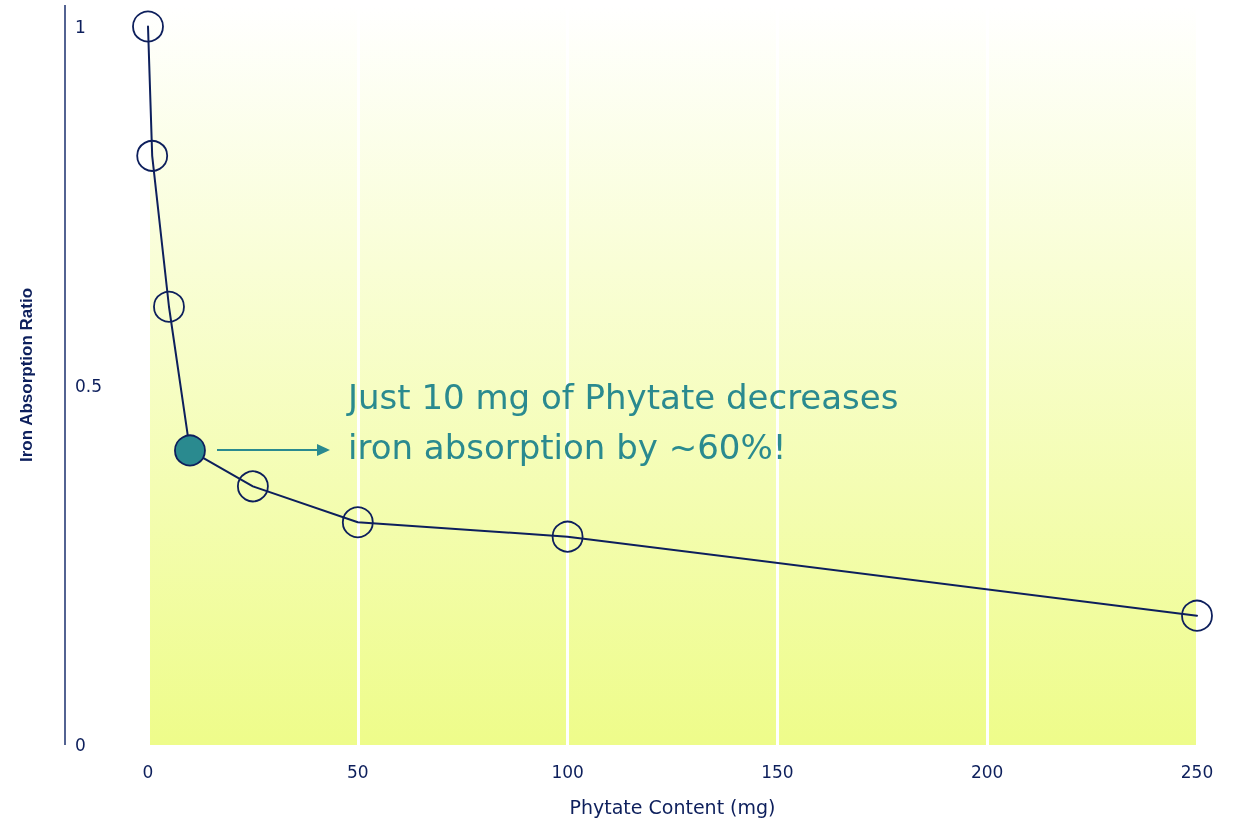  What do you see at coordinates (987, 771) in the screenshot?
I see `x-tick-label: 200` at bounding box center [987, 771].